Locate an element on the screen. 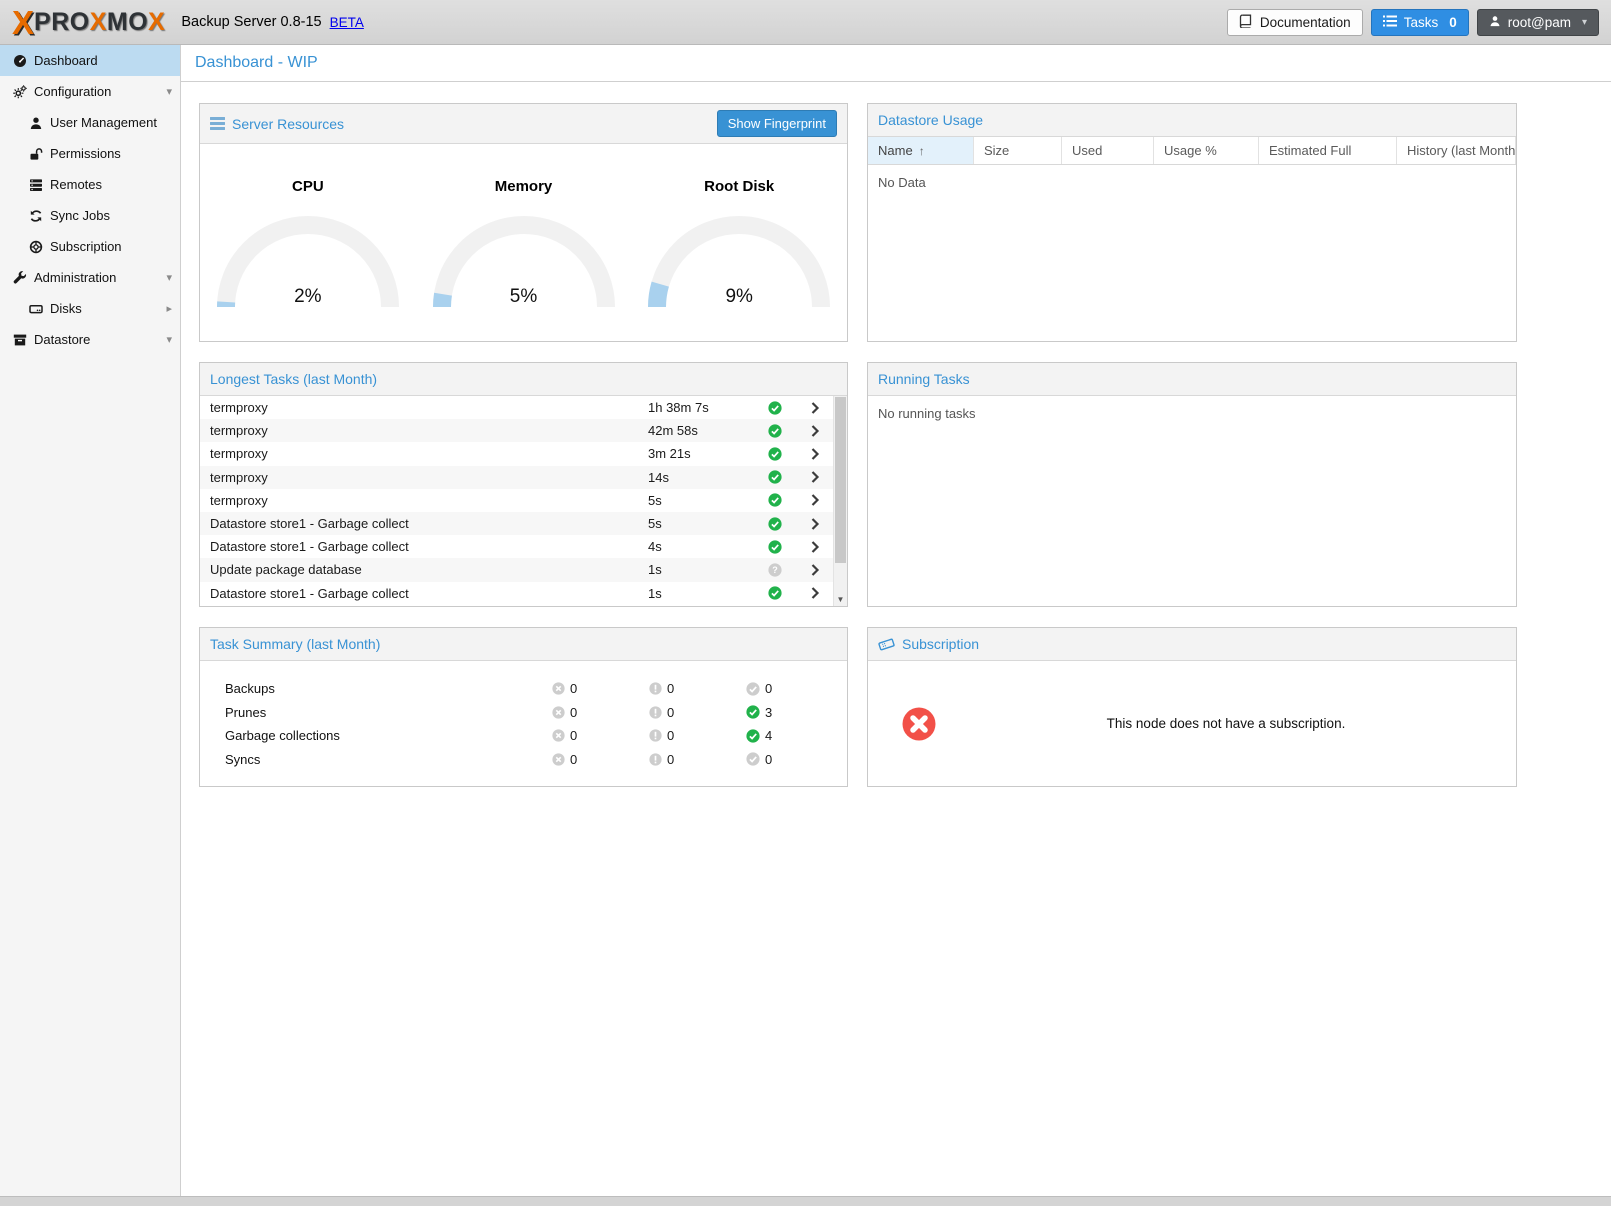 The width and height of the screenshot is (1611, 1206). bottom-statusbar is located at coordinates (805, 1201).